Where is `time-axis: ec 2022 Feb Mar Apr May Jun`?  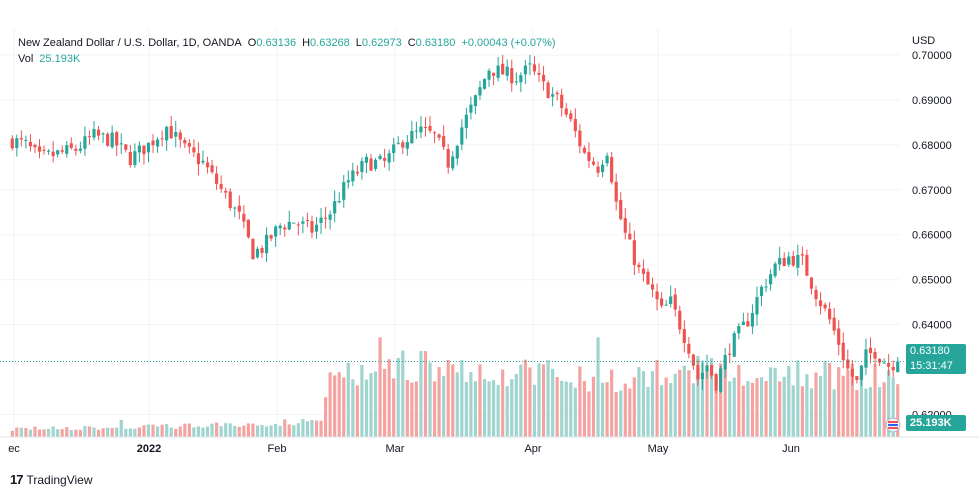 time-axis: ec 2022 Feb Mar Apr May Jun is located at coordinates (404, 449).